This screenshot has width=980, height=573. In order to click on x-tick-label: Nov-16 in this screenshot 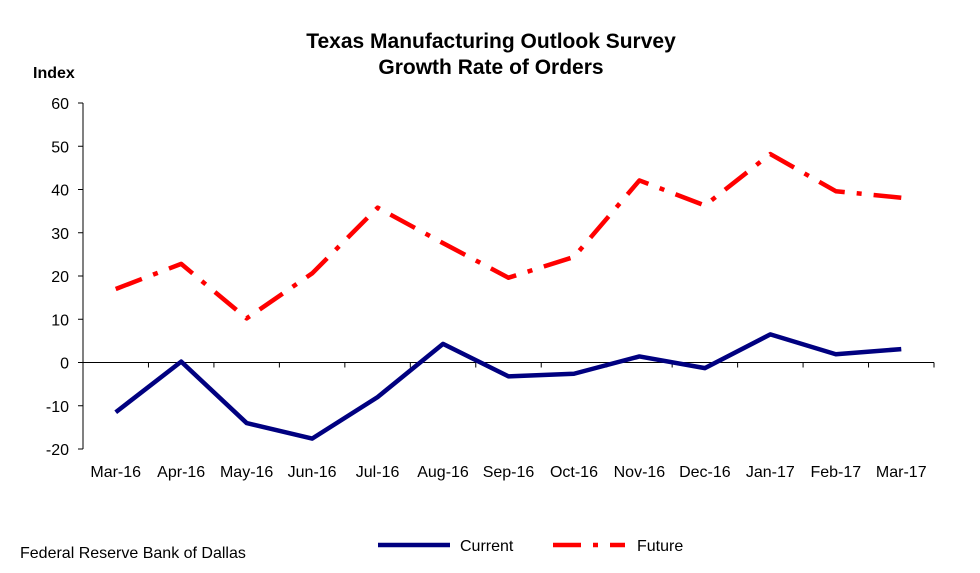, I will do `click(640, 472)`.